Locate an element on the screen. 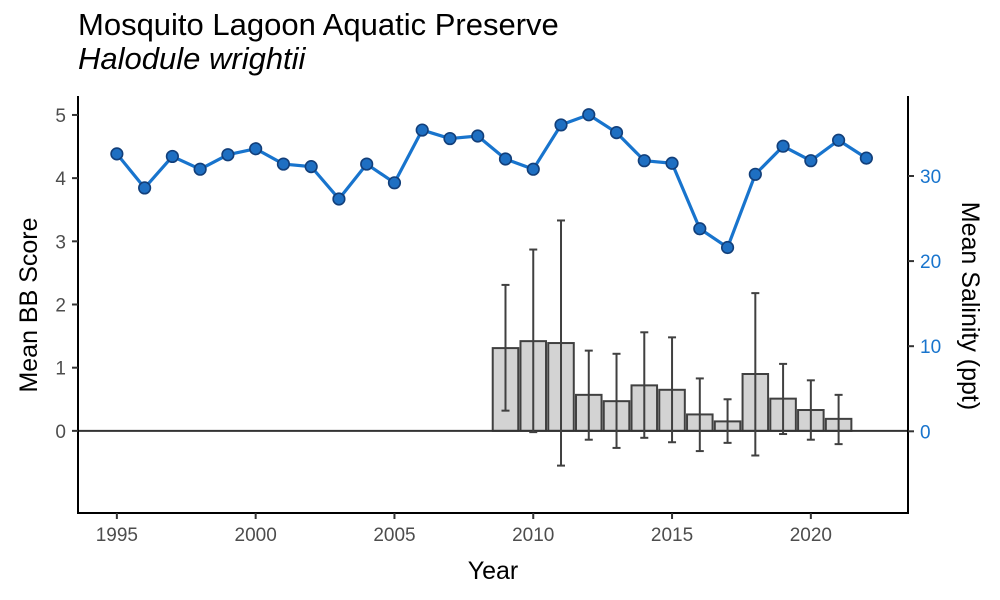 Image resolution: width=1000 pixels, height=600 pixels. y-tick-label: 4 is located at coordinates (60, 179).